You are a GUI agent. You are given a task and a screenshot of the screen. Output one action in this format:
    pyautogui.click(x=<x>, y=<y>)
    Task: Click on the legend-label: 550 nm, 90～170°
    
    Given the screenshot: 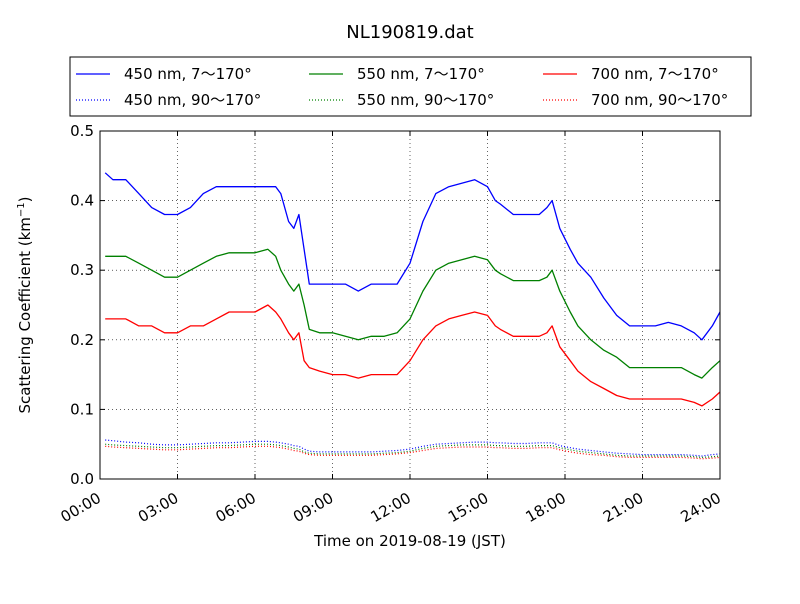 What is the action you would take?
    pyautogui.click(x=425, y=100)
    